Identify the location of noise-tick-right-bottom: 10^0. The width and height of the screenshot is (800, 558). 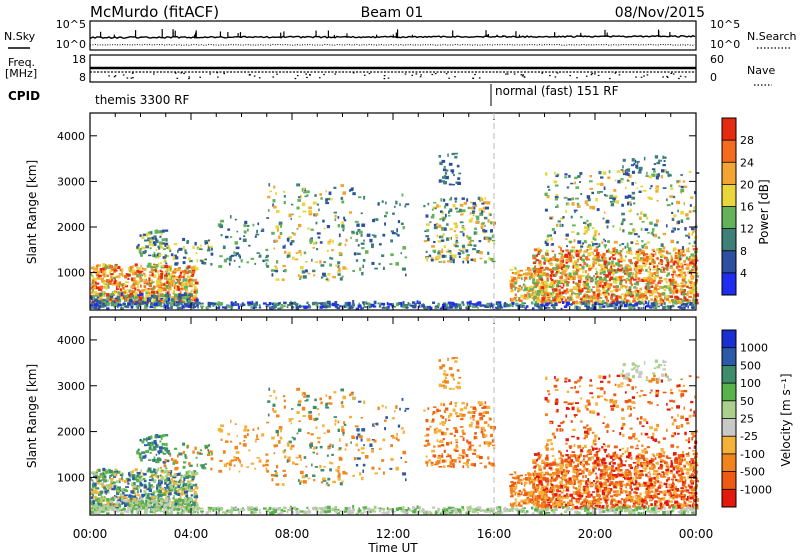
(725, 44).